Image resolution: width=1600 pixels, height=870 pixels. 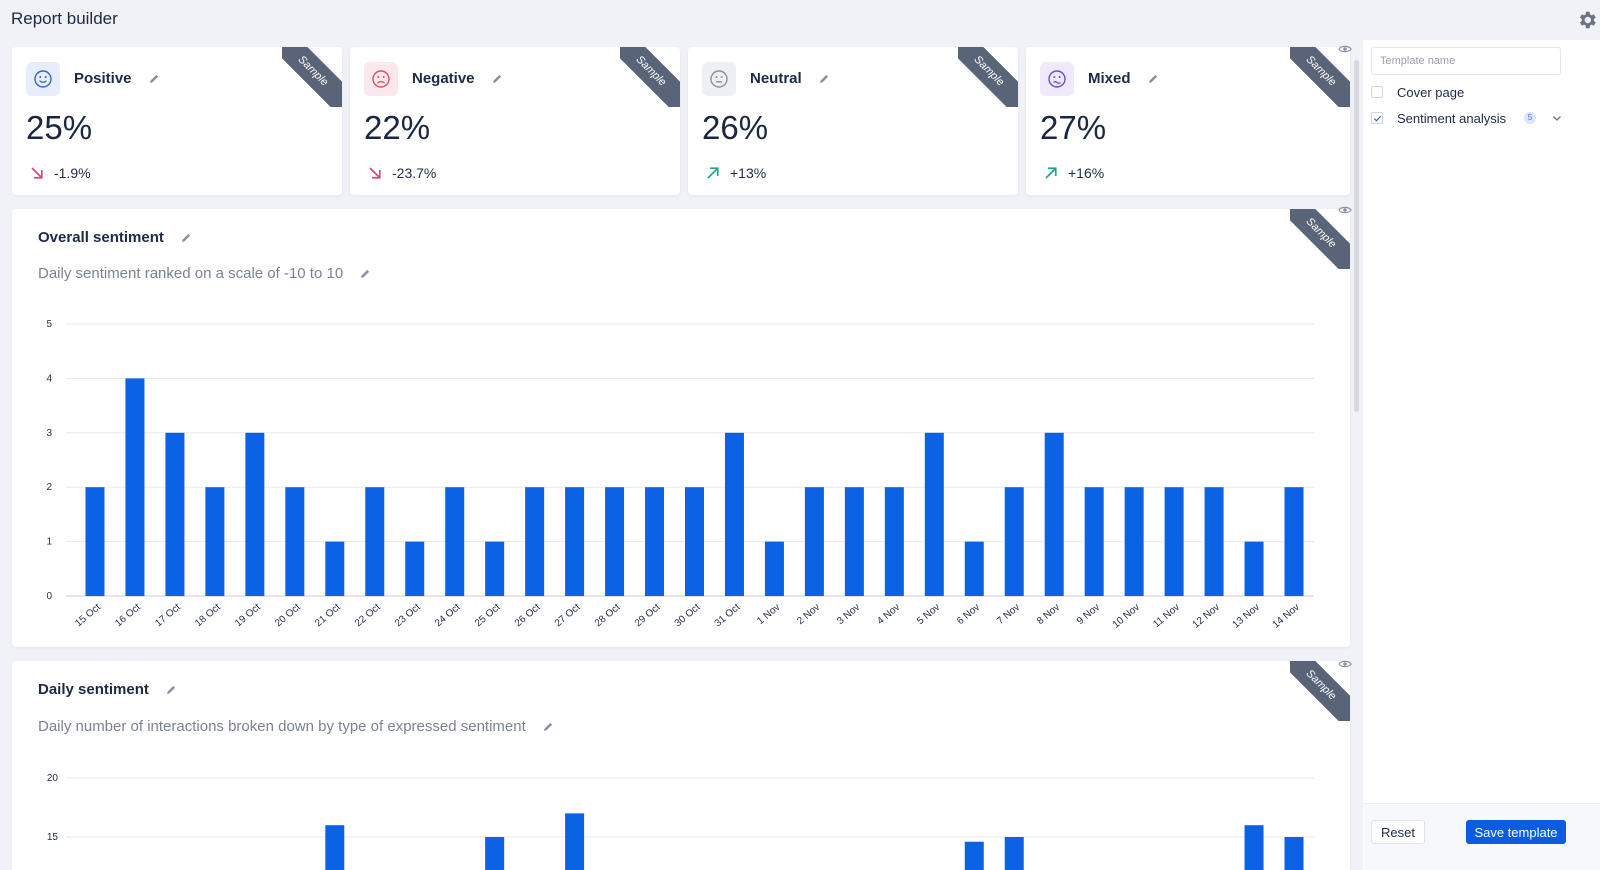 I want to click on panel-title: Overall sentiment, so click(x=101, y=237).